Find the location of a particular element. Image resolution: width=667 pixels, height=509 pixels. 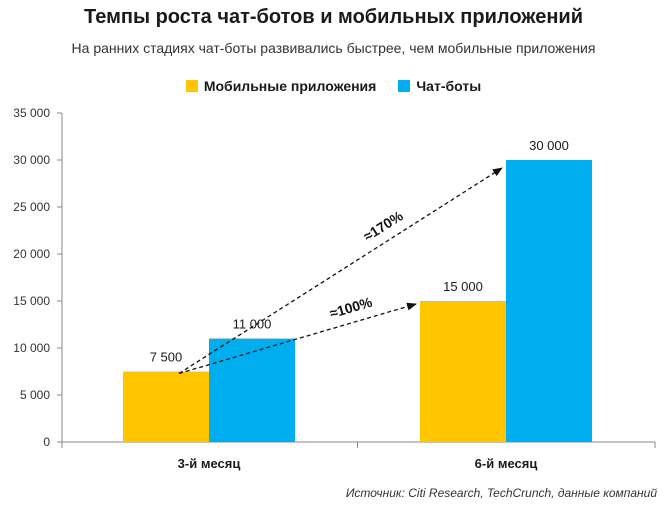

legend-label-mobile: Мобильные приложения is located at coordinates (290, 86).